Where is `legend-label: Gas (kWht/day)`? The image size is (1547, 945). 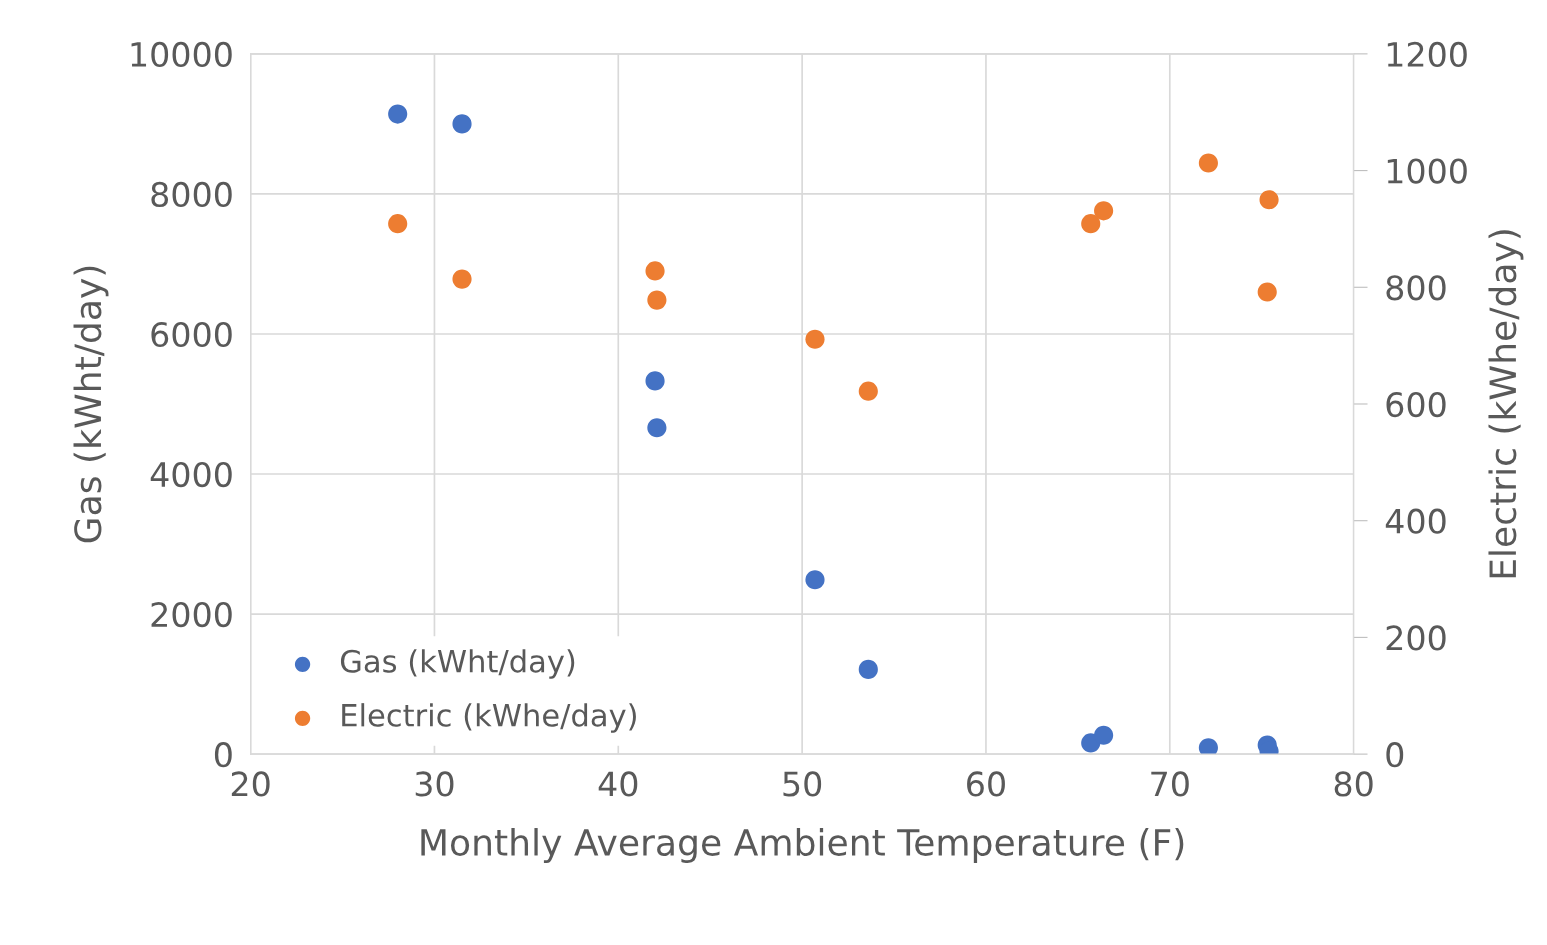
legend-label: Gas (kWht/day) is located at coordinates (457, 664).